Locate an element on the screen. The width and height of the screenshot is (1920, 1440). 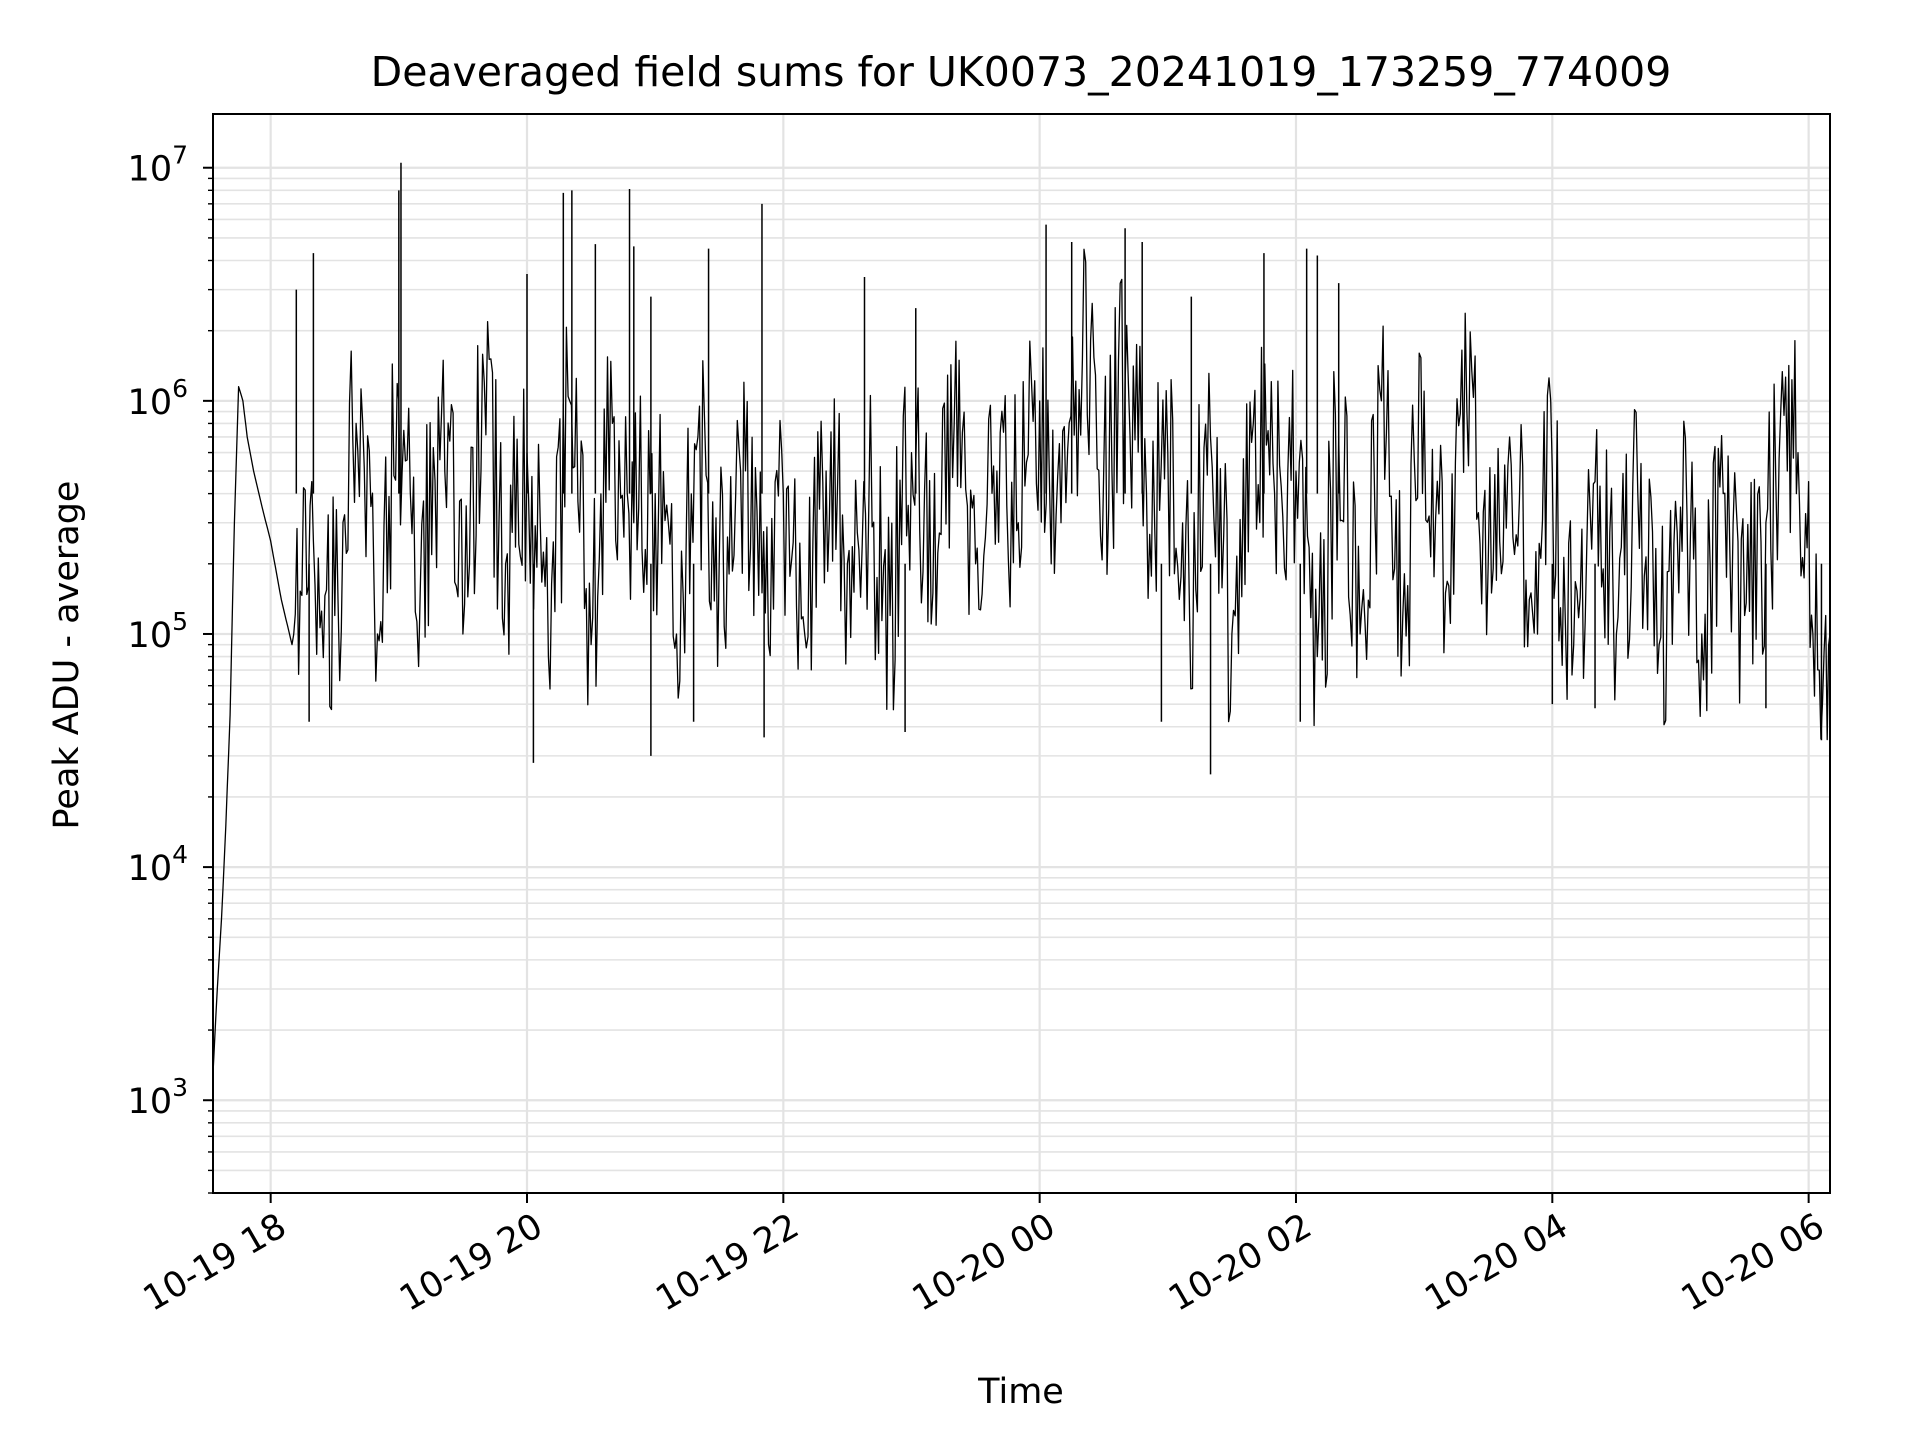
y-tick-label: 10⁷ is located at coordinates (158, 165).